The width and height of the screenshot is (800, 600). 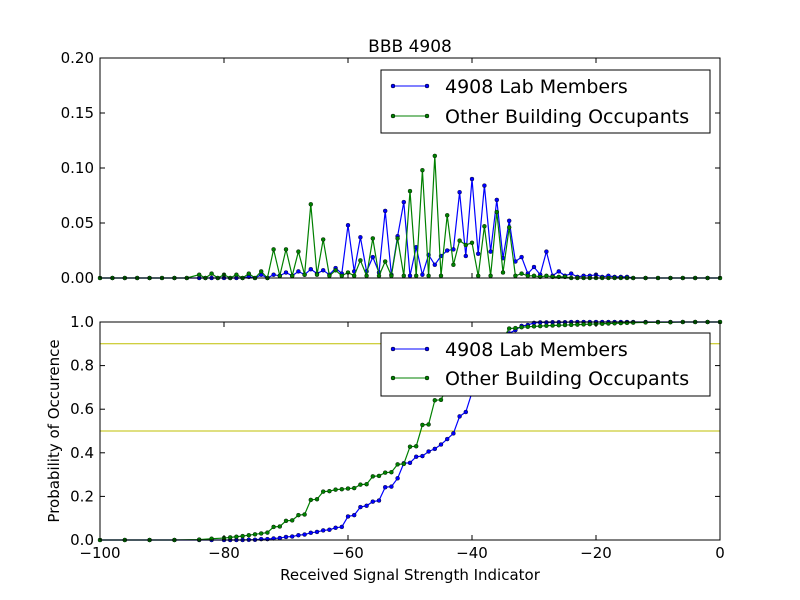 I want to click on bottom-ytick-label-4: 0.8, so click(x=82, y=366).